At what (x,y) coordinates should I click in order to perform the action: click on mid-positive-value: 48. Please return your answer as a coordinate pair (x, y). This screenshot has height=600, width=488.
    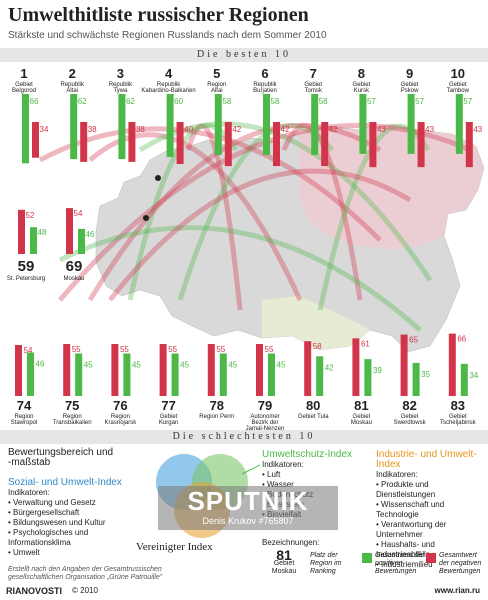
    Looking at the image, I should click on (42, 232).